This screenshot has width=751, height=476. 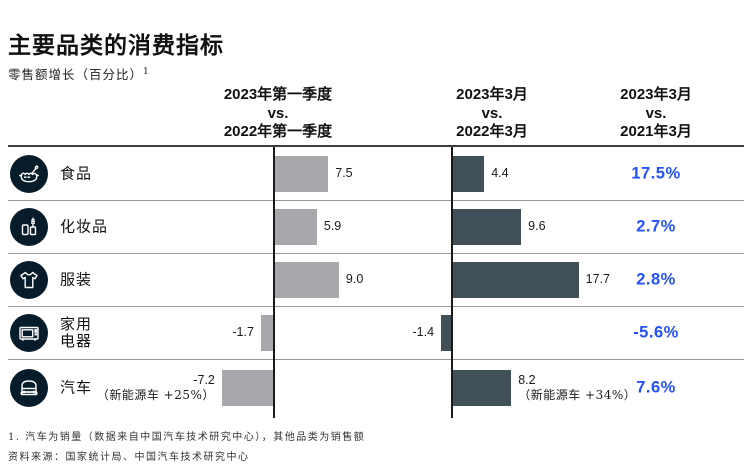 I want to click on ev-note: （新能源车 +25%）, so click(x=155, y=395).